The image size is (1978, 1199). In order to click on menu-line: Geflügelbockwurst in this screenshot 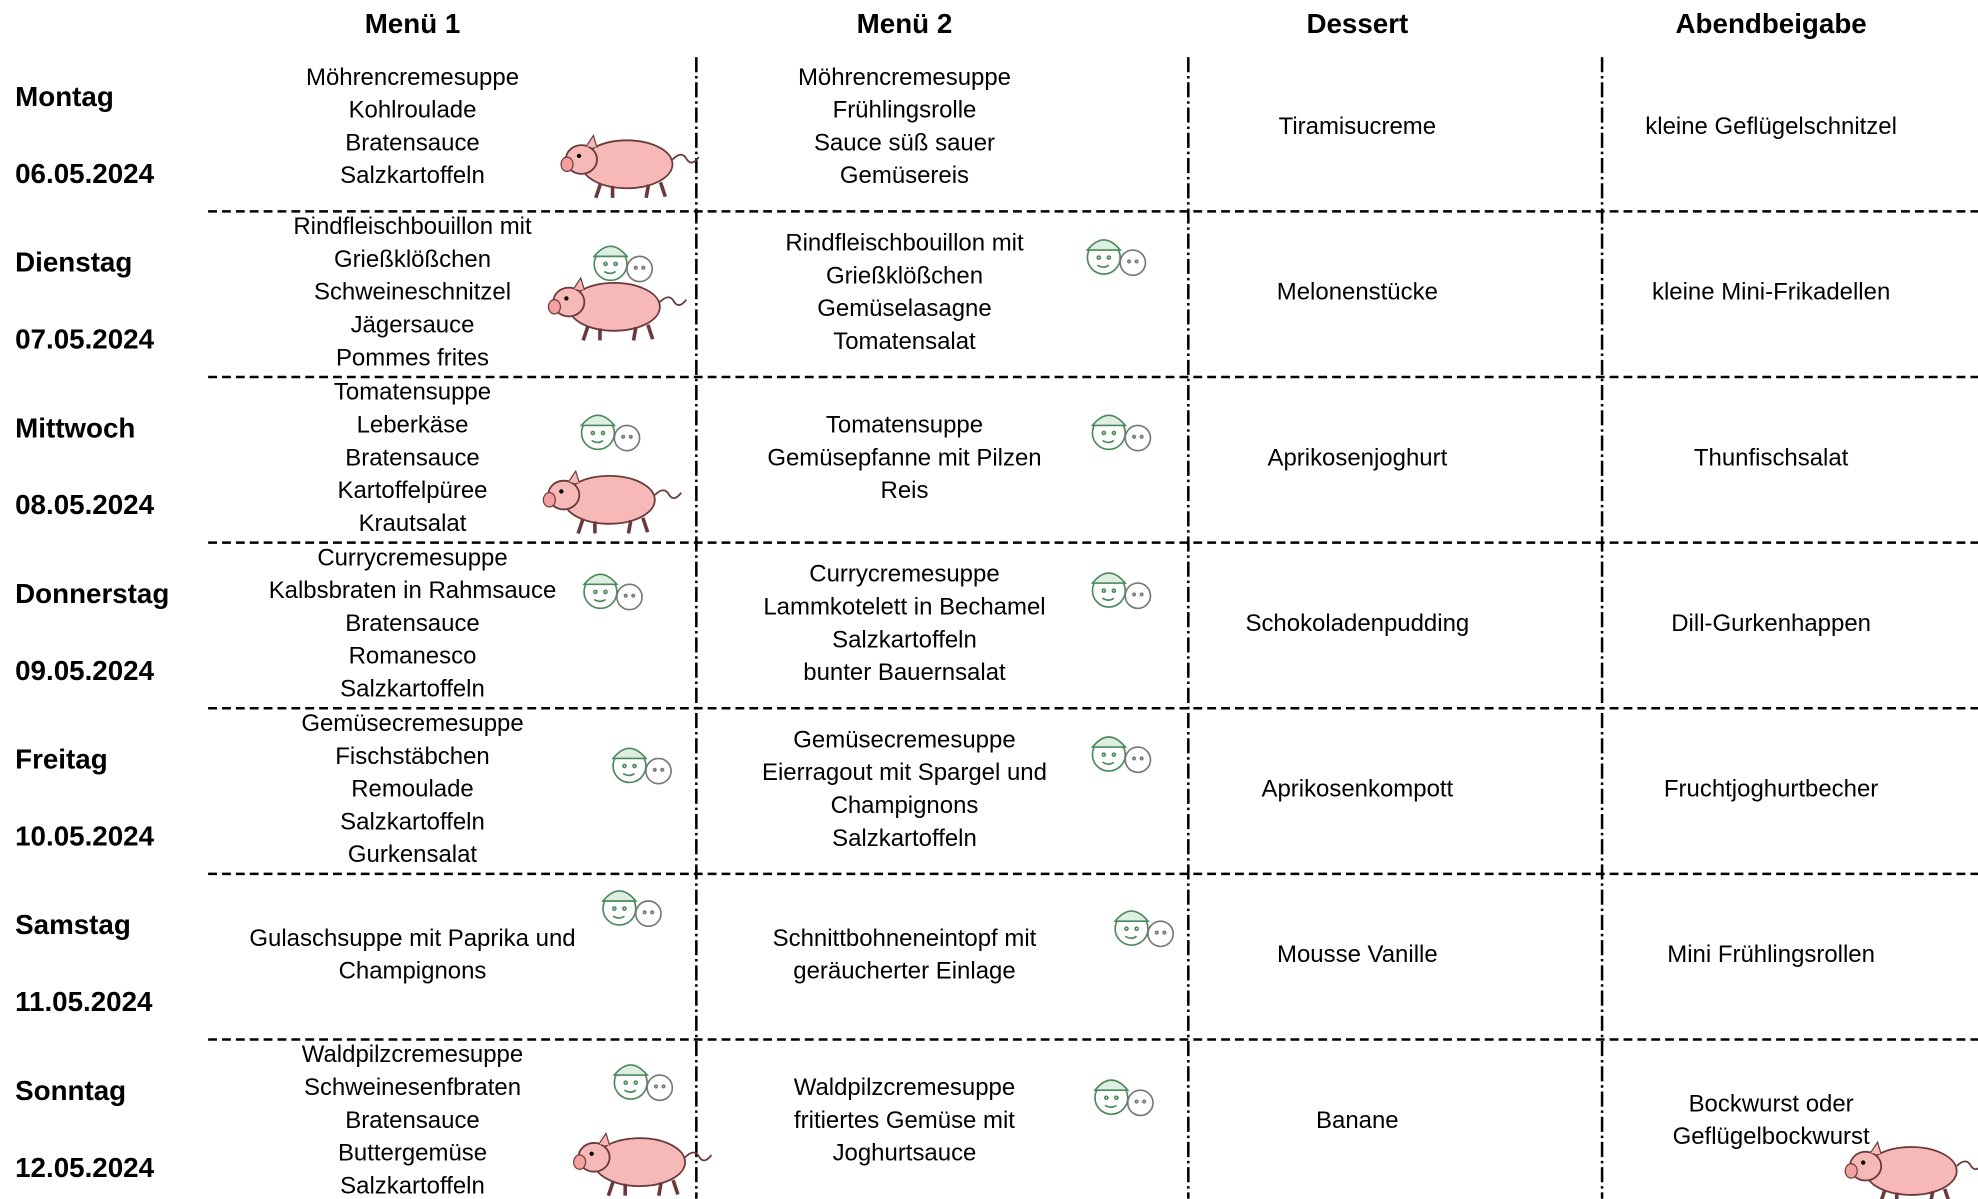, I will do `click(1771, 1136)`.